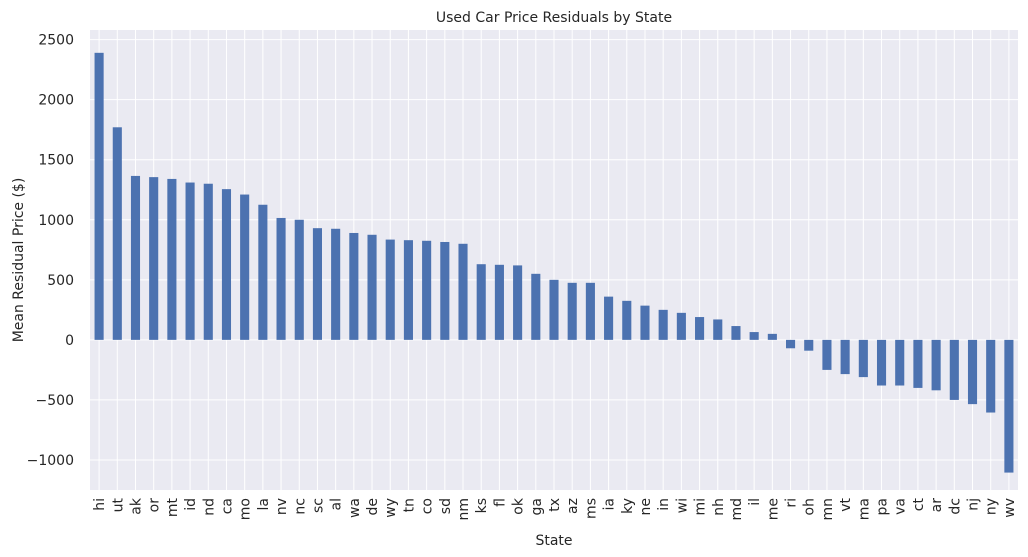 This screenshot has height=557, width=1028. I want to click on bar-oh, so click(809, 345).